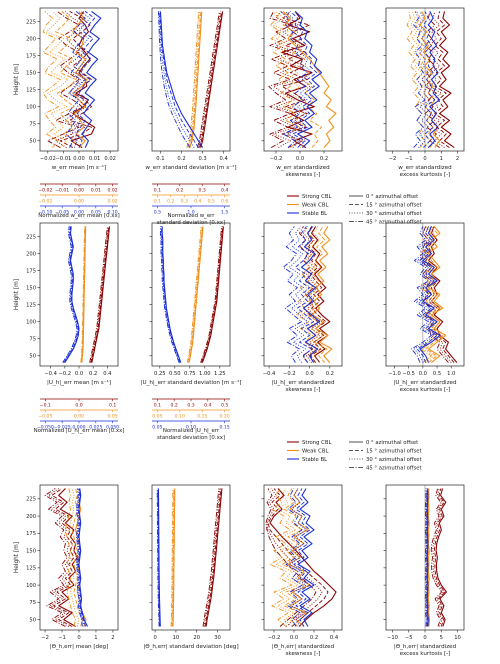  What do you see at coordinates (17, 79) in the screenshot?
I see `y-axis-label: Height [m]` at bounding box center [17, 79].